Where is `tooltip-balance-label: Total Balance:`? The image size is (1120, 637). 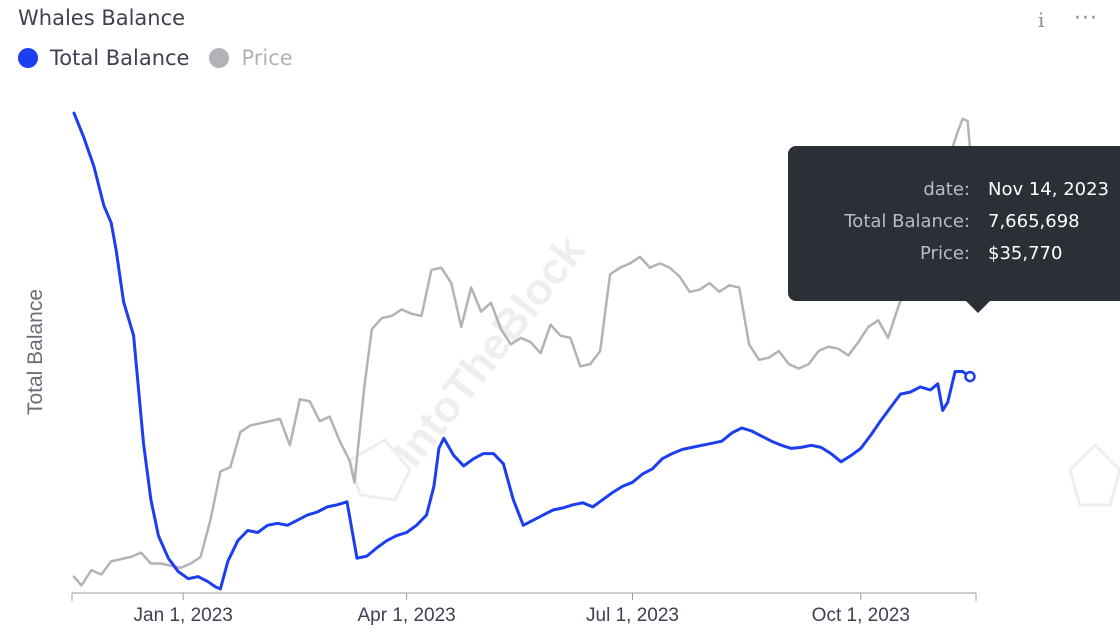
tooltip-balance-label: Total Balance: is located at coordinates (907, 221).